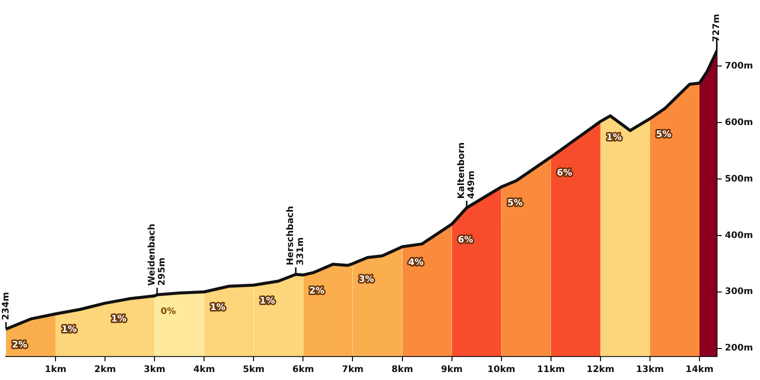  I want to click on annotation: 234m, so click(6, 306).